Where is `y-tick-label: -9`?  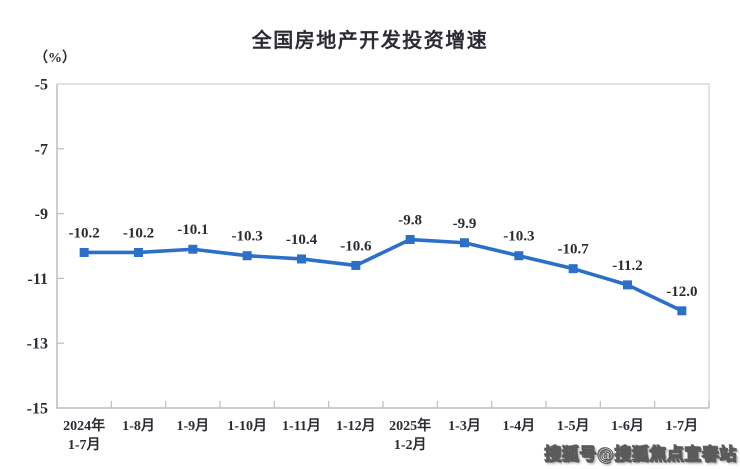
y-tick-label: -9 is located at coordinates (41, 214).